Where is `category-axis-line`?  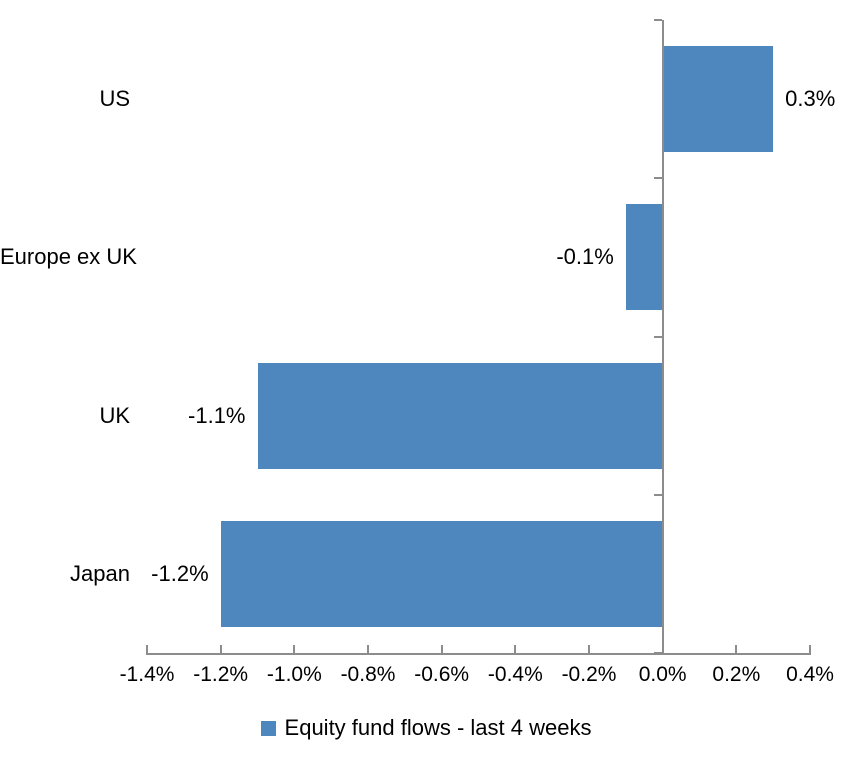 category-axis-line is located at coordinates (662, 336).